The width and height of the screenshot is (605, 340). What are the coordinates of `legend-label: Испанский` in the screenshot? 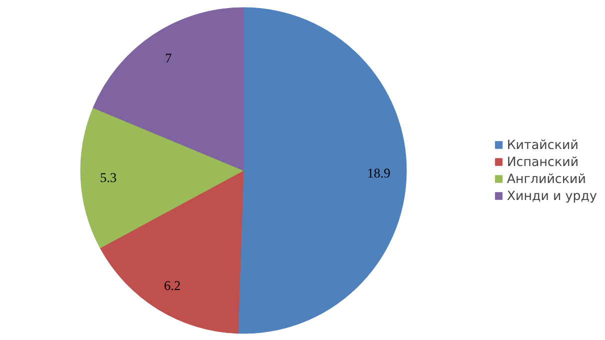 It's located at (542, 161).